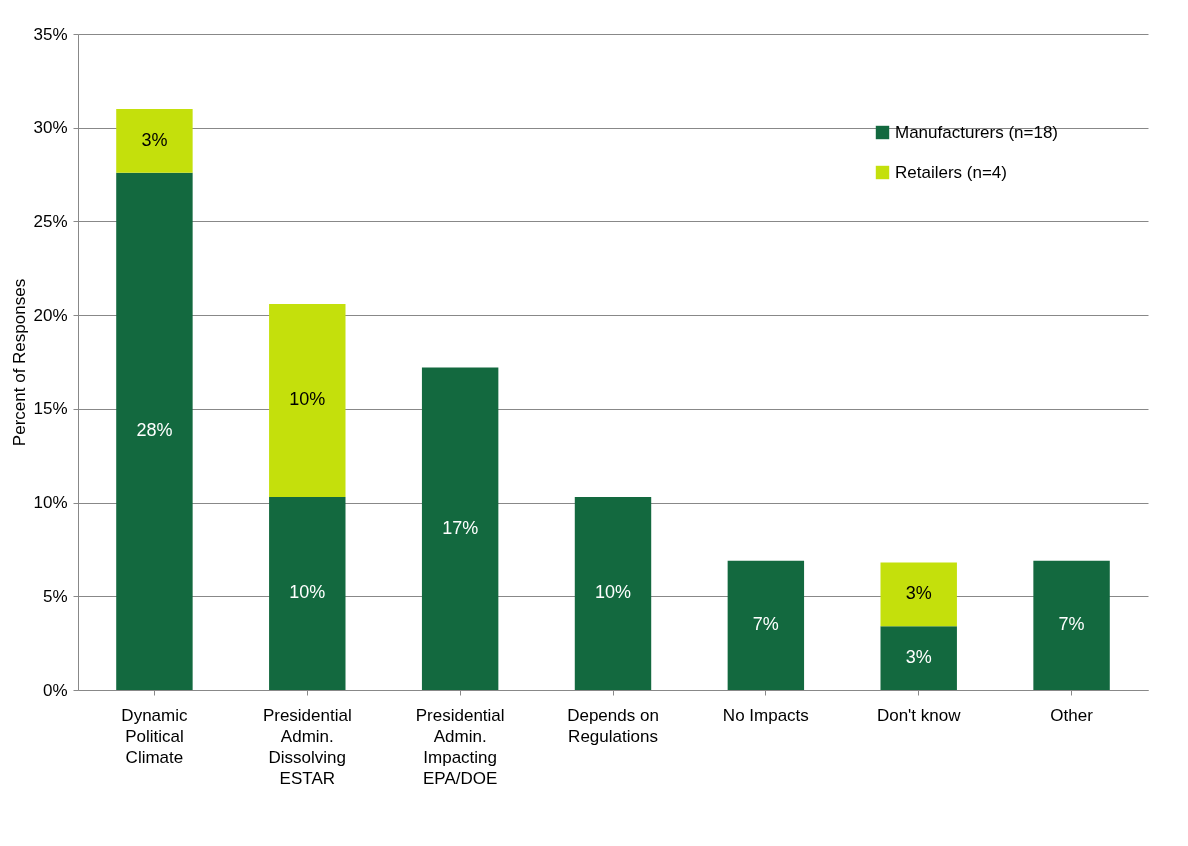  Describe the element at coordinates (1072, 715) in the screenshot. I see `x-tick-label: Other` at that location.